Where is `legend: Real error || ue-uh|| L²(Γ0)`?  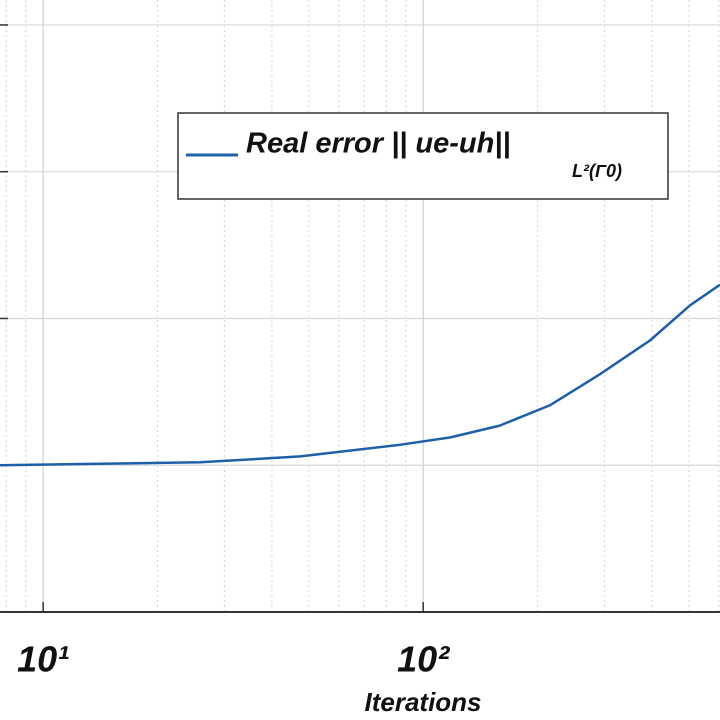
legend: Real error || ue-uh|| L²(Γ0) is located at coordinates (423, 156).